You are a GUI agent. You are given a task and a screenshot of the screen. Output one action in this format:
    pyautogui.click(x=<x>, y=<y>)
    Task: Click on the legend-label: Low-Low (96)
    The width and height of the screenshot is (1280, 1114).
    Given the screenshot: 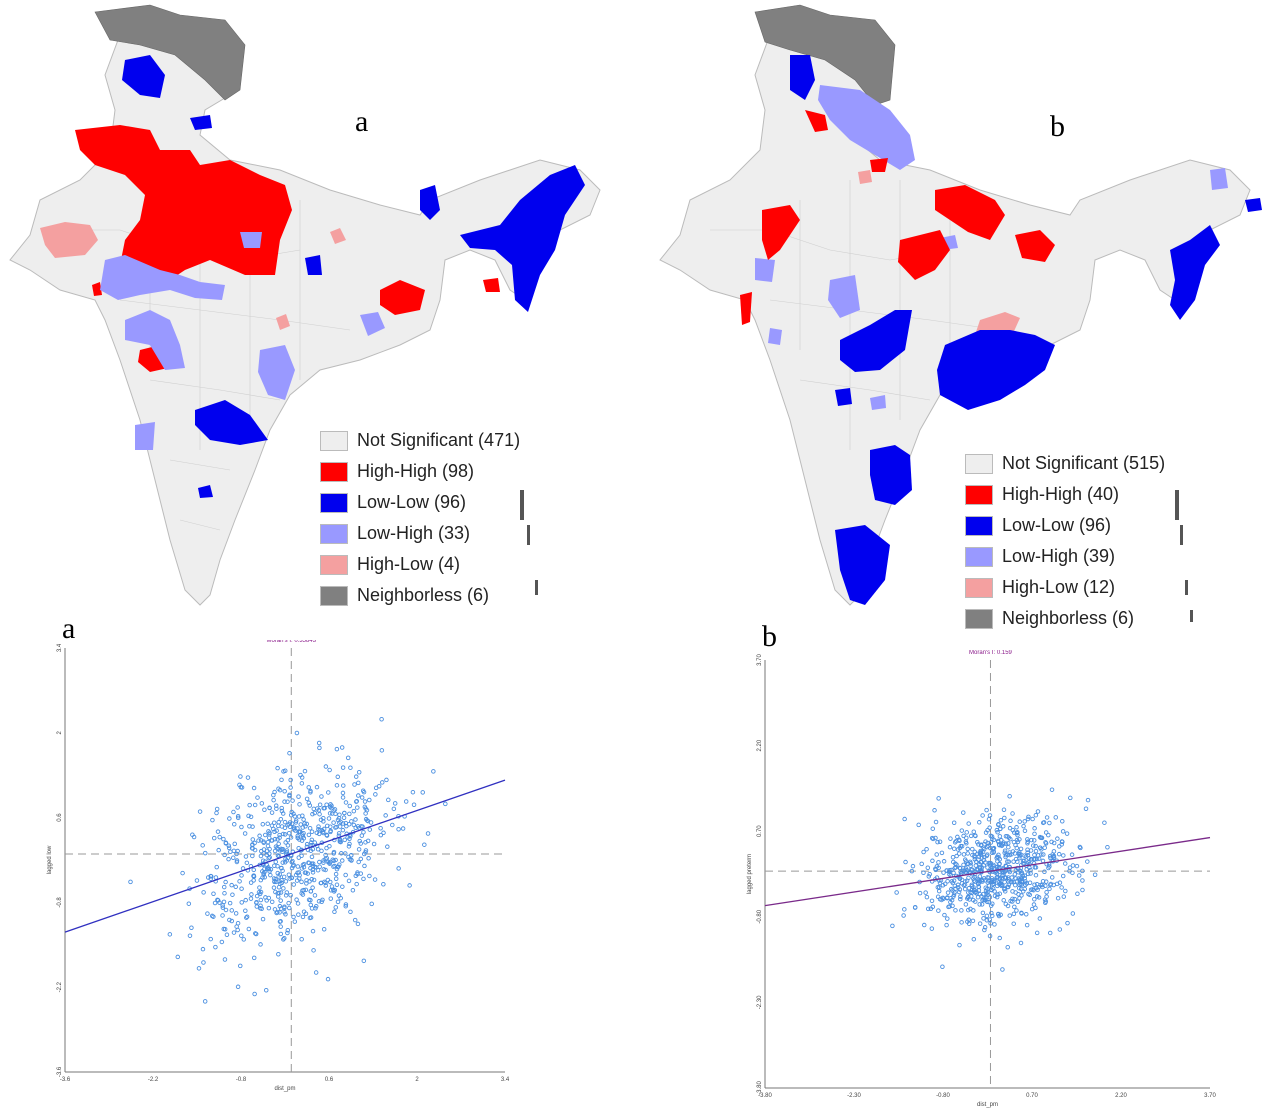 What is the action you would take?
    pyautogui.click(x=1057, y=525)
    